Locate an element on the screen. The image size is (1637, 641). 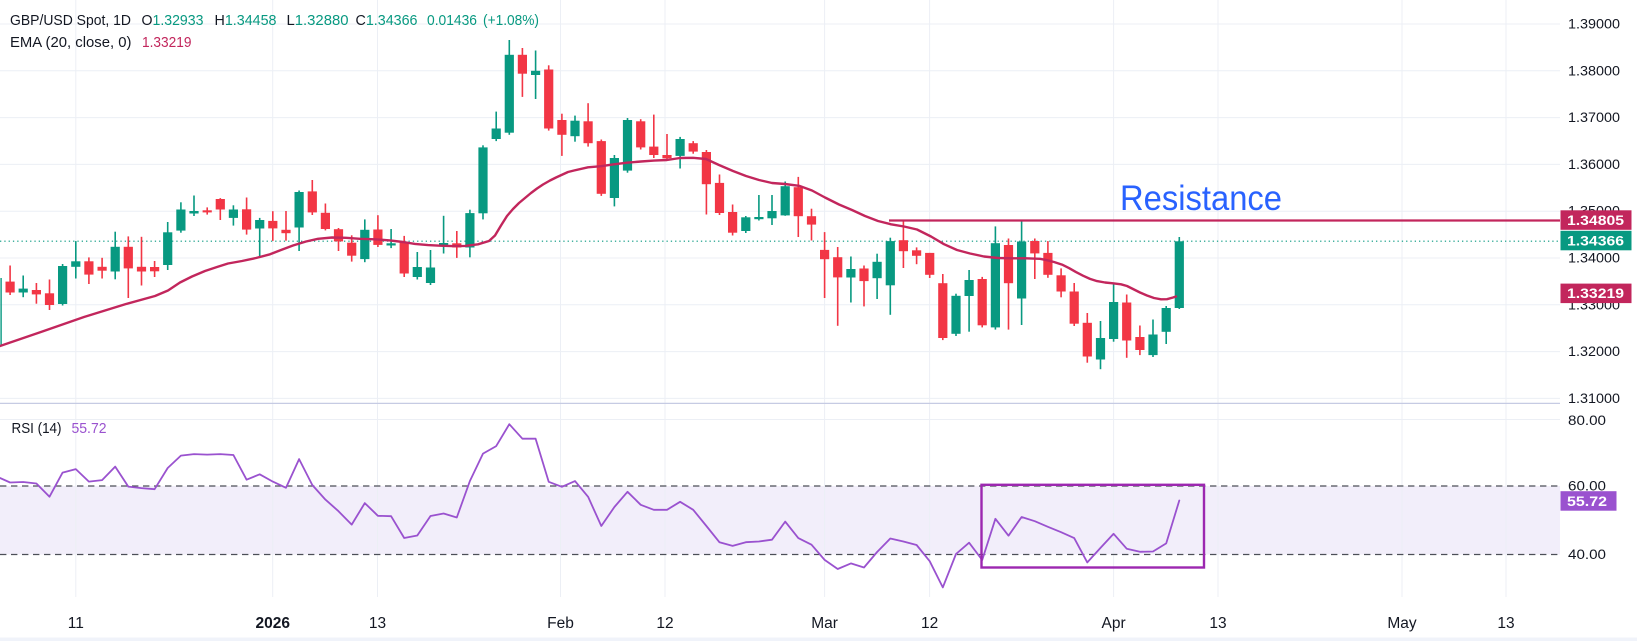
svg-text: 1.34366 is located at coordinates (1595, 240).